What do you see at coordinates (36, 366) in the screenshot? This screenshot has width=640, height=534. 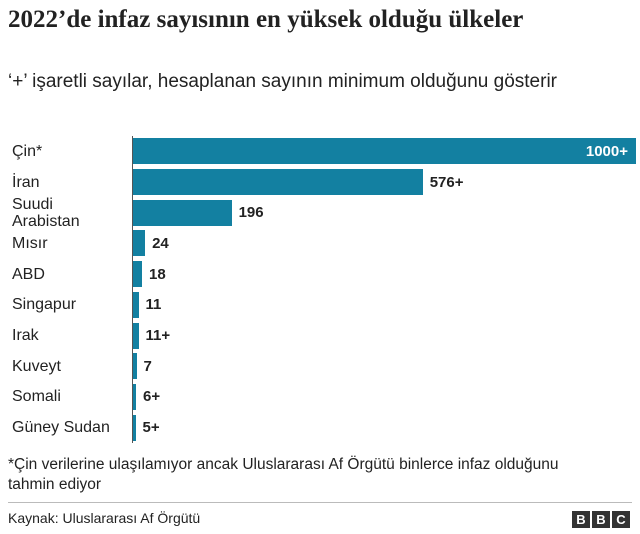 I see `y-tick-label: Kuveyt` at bounding box center [36, 366].